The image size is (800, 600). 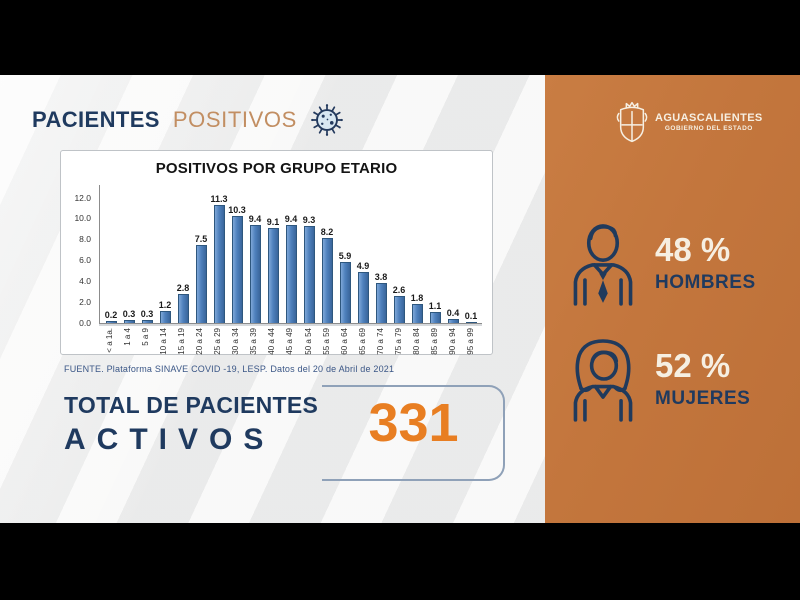 I want to click on bar-value-label: 0.1, so click(x=471, y=316).